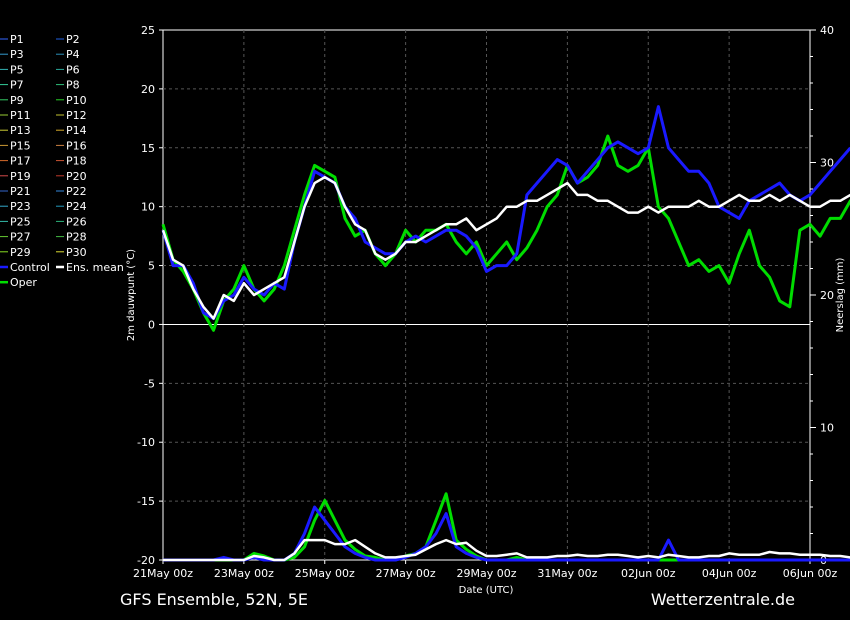 The width and height of the screenshot is (850, 620). What do you see at coordinates (214, 599) in the screenshot?
I see `footer-model-info: GFS Ensemble, 52N, 5E` at bounding box center [214, 599].